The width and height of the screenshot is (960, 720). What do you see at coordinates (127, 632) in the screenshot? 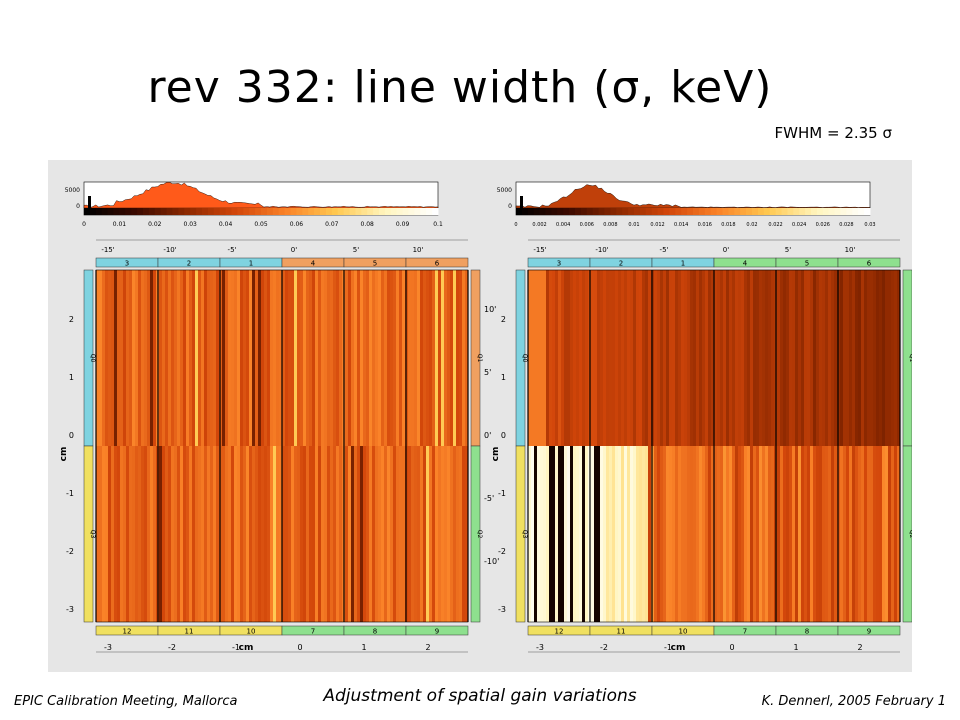
I see `bottom-ccd-number: 12` at bounding box center [127, 632].